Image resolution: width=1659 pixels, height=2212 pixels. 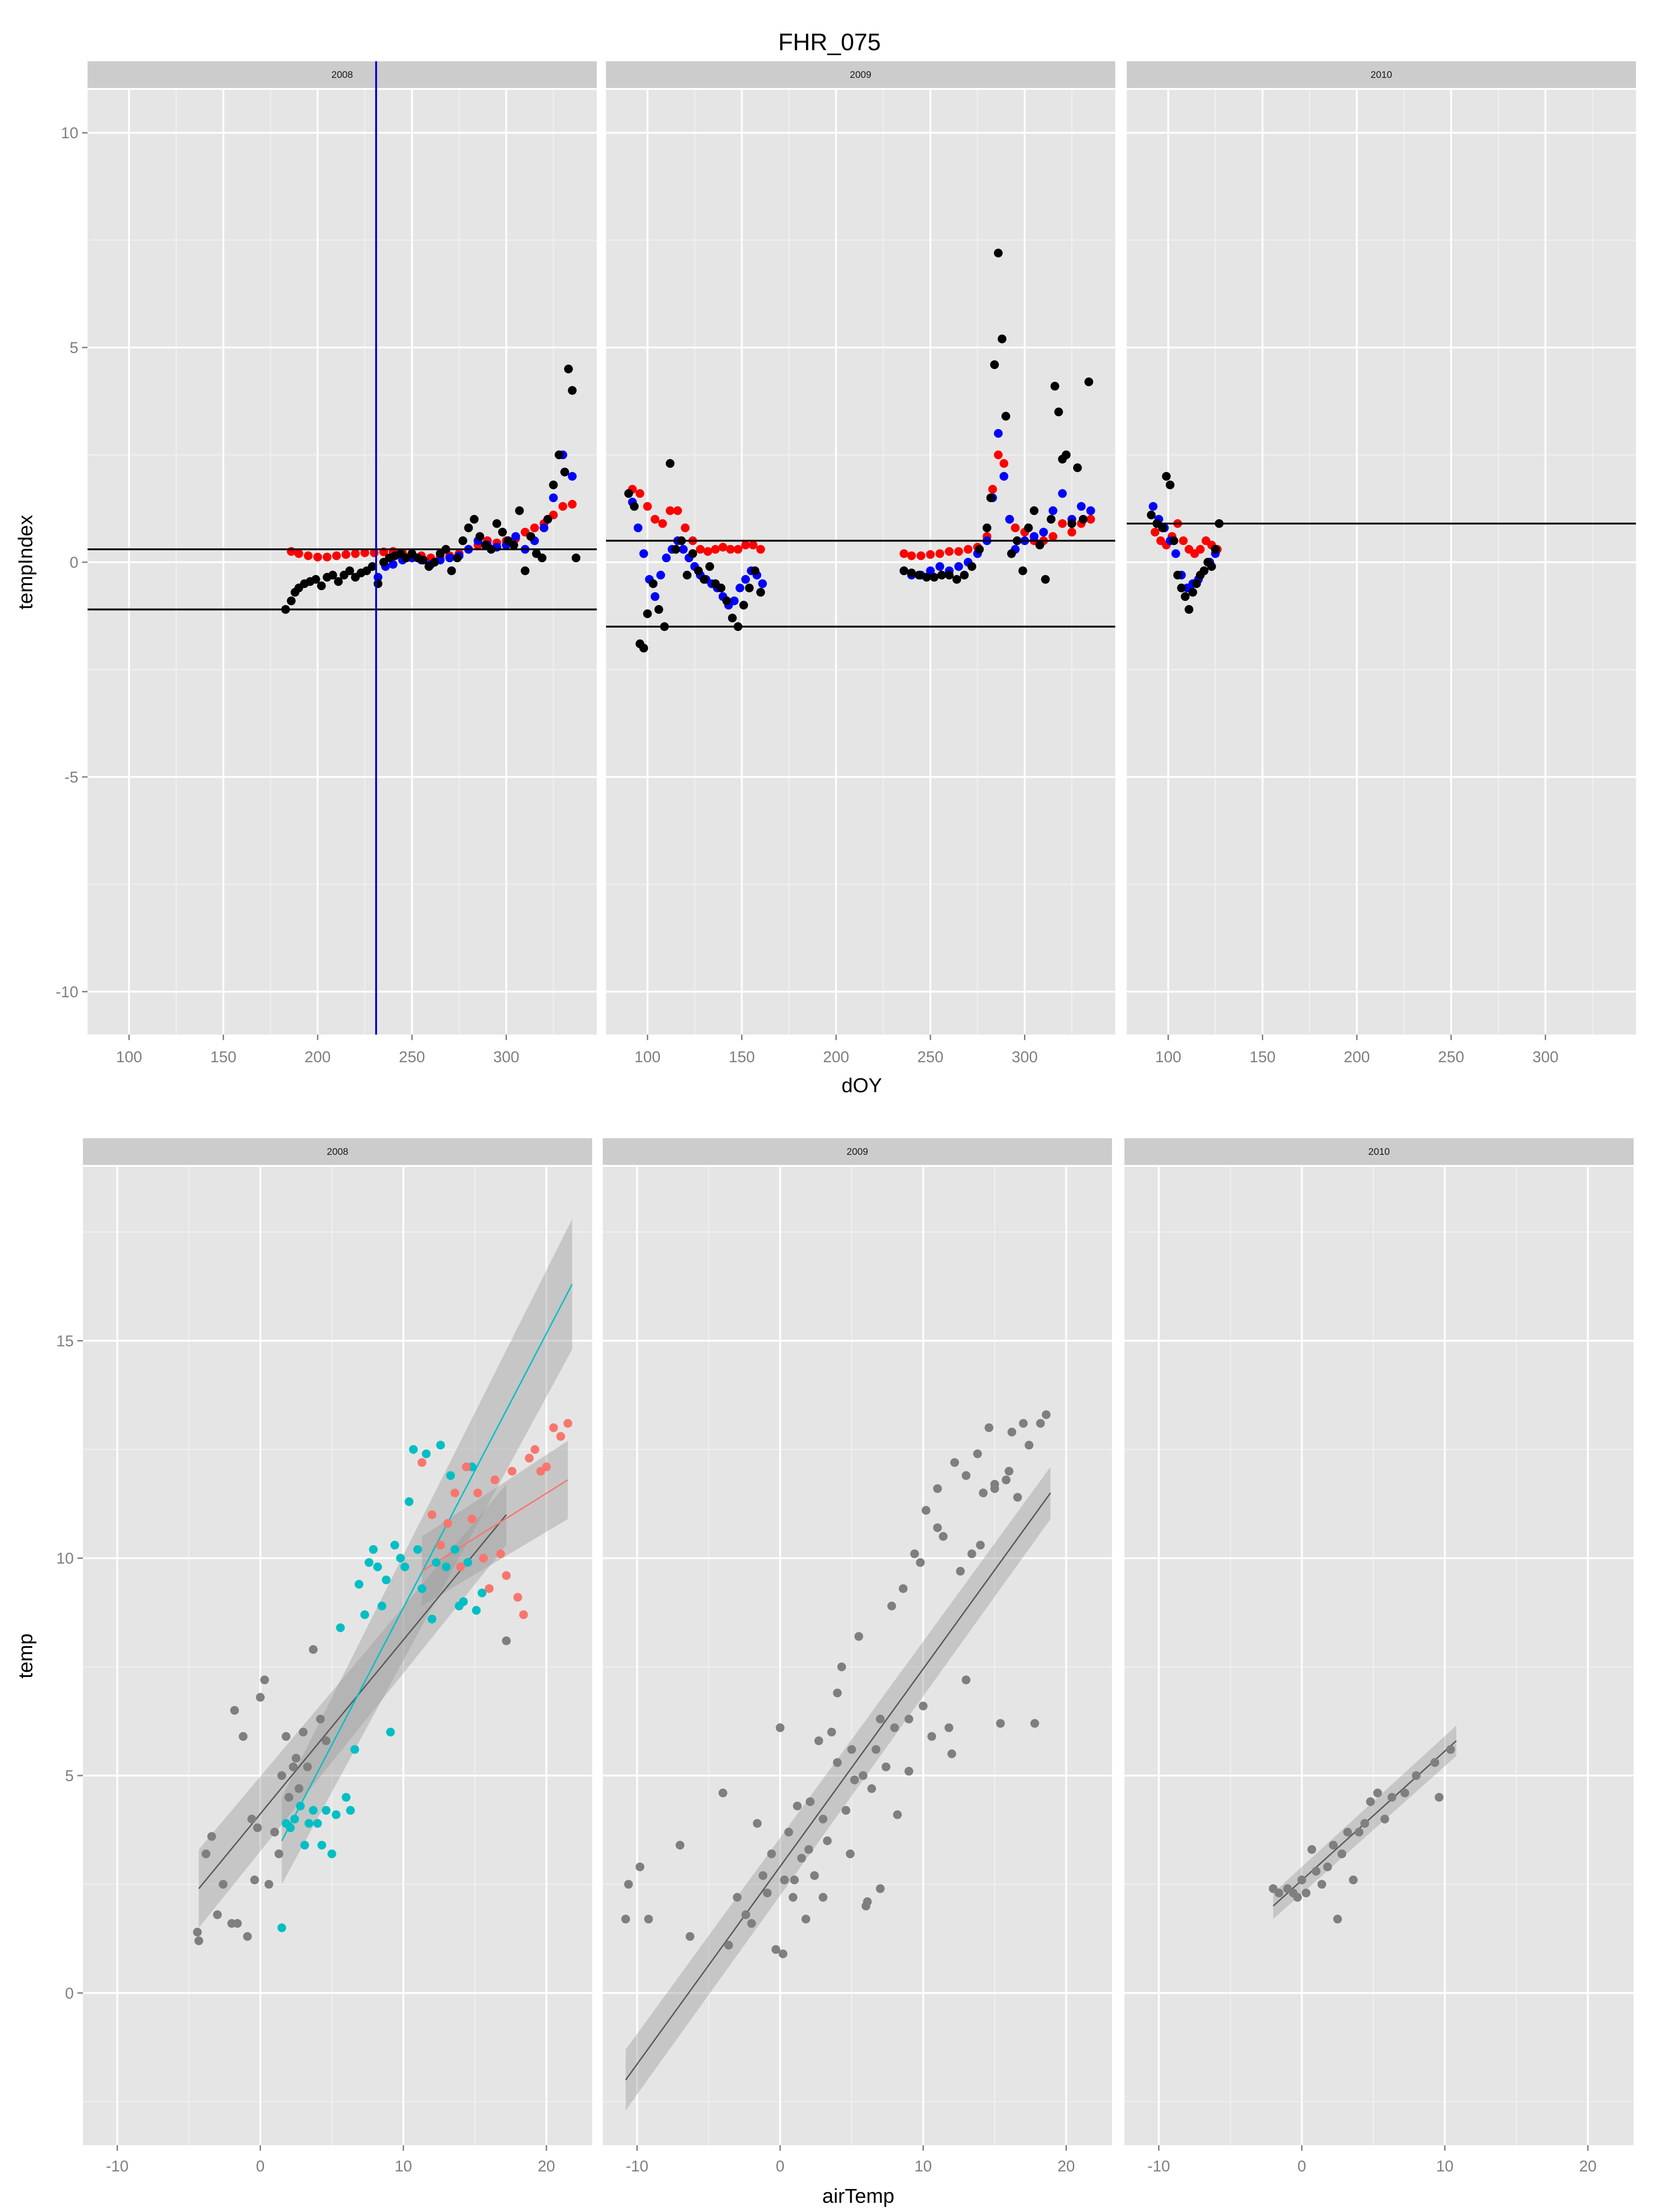 What do you see at coordinates (857, 1656) in the screenshot?
I see `panel-background` at bounding box center [857, 1656].